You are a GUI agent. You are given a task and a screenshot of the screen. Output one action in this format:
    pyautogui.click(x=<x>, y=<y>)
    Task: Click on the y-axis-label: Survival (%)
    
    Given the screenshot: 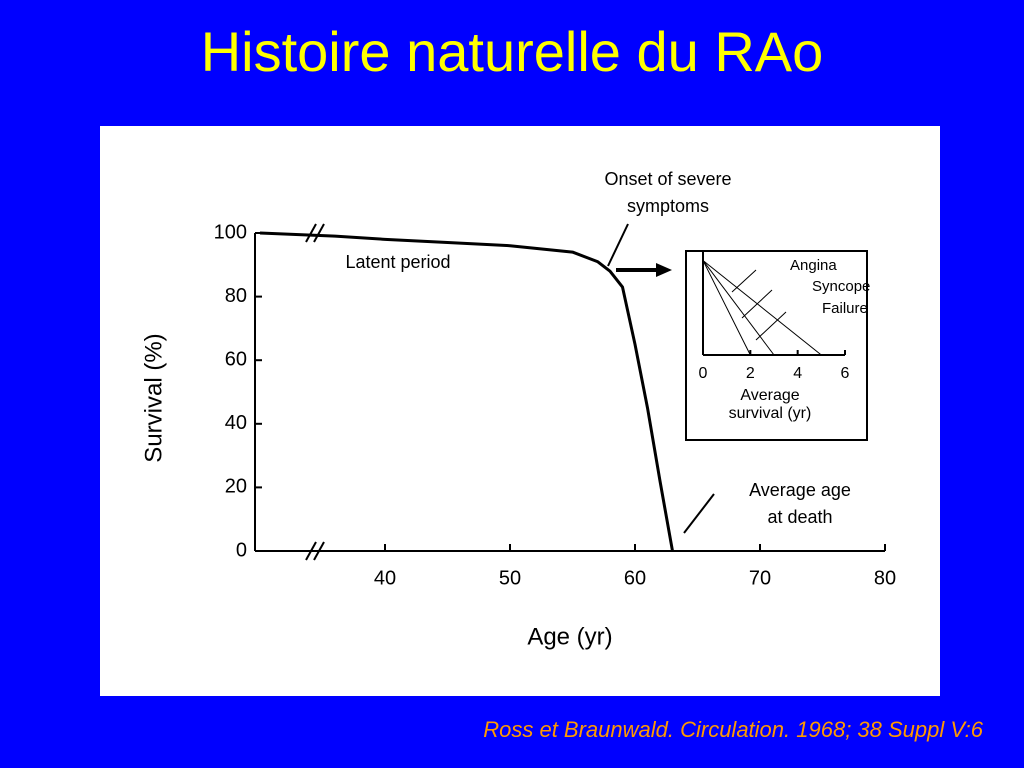 What is the action you would take?
    pyautogui.click(x=153, y=397)
    